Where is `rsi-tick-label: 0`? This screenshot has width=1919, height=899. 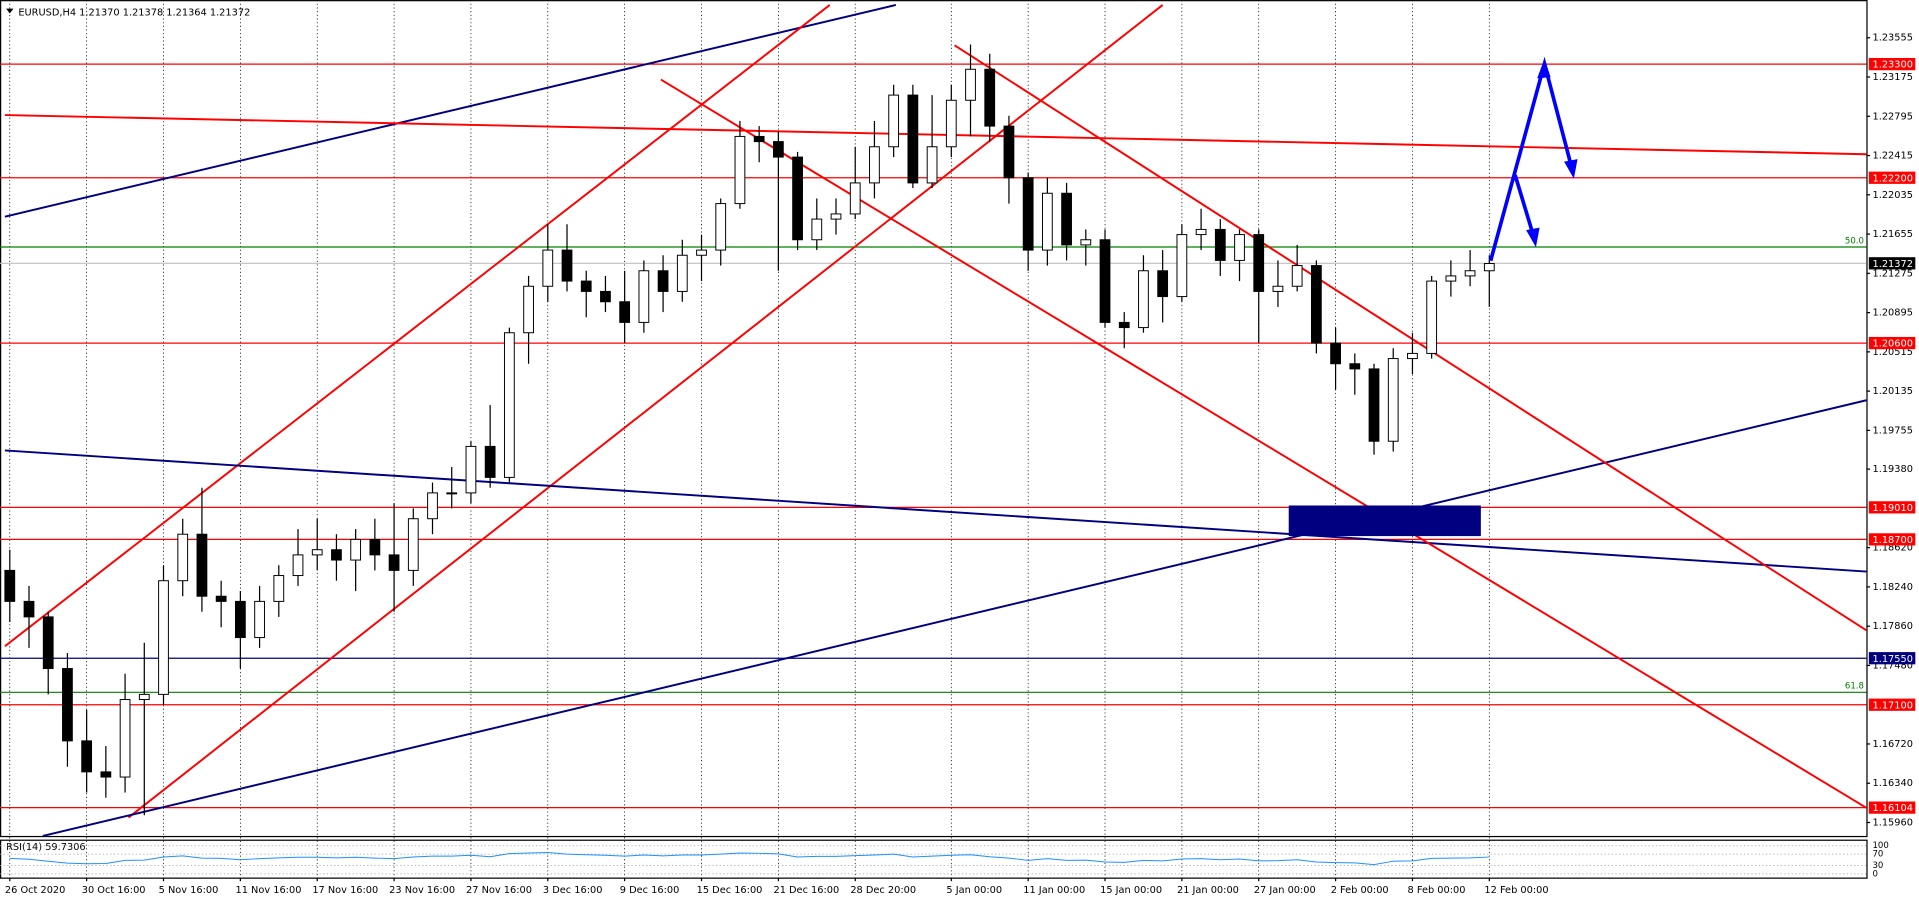
rsi-tick-label: 0 is located at coordinates (1874, 874).